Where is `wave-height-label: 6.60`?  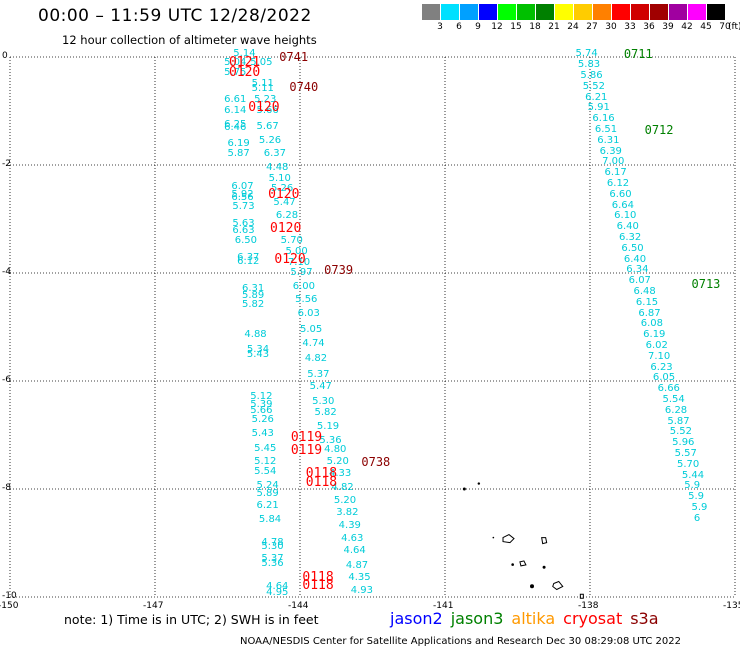 wave-height-label: 6.60 is located at coordinates (620, 194).